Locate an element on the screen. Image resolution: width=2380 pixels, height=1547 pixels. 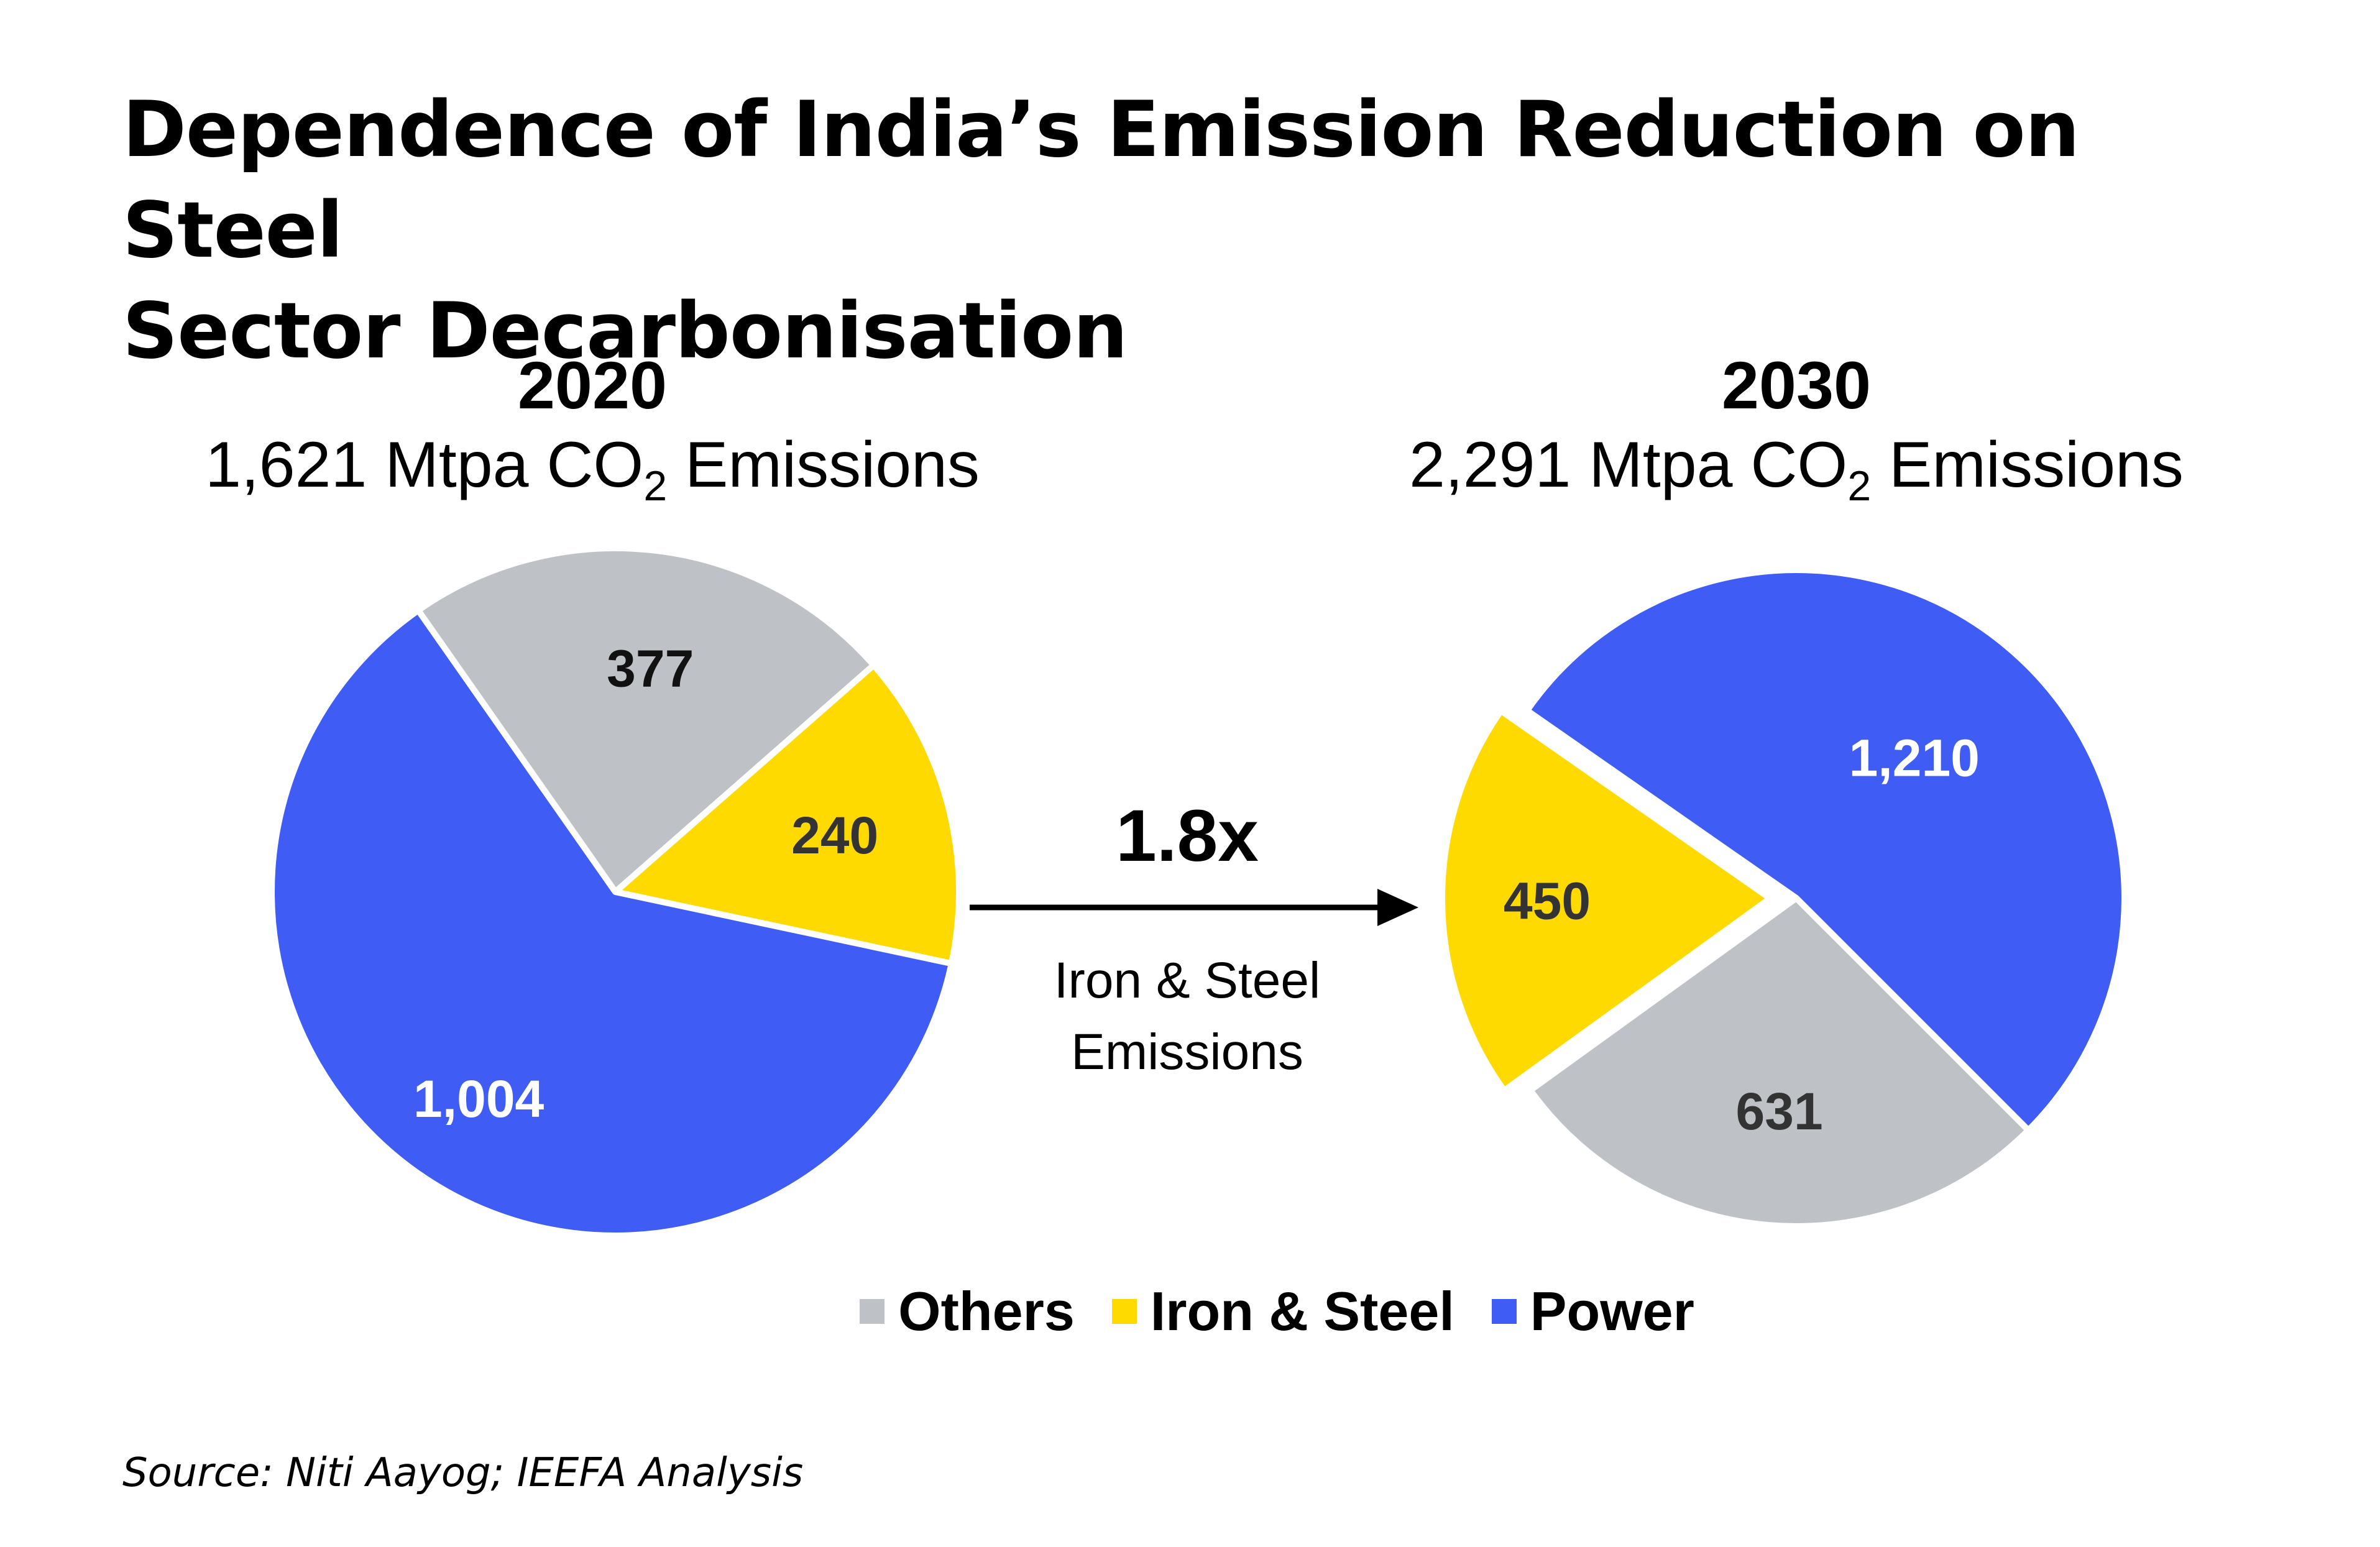
pie-2030: 631 450 1,210 is located at coordinates (1783, 898).